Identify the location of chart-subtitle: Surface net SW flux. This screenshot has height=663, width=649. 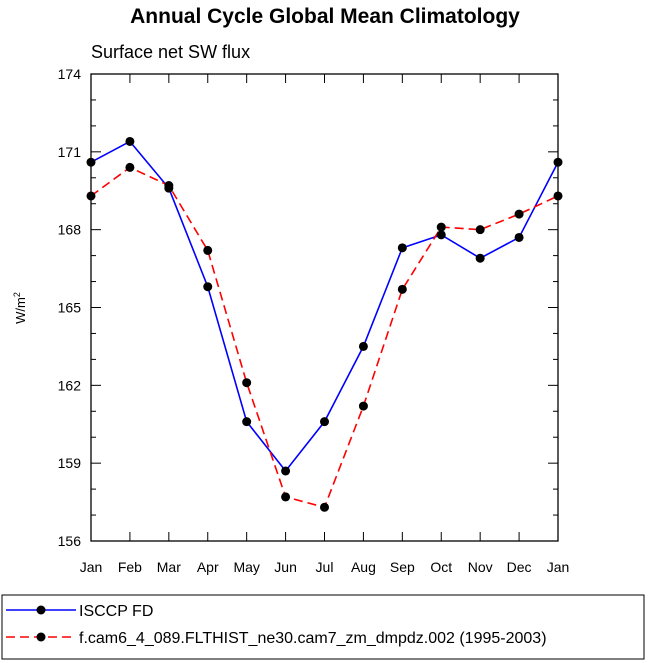
(170, 52).